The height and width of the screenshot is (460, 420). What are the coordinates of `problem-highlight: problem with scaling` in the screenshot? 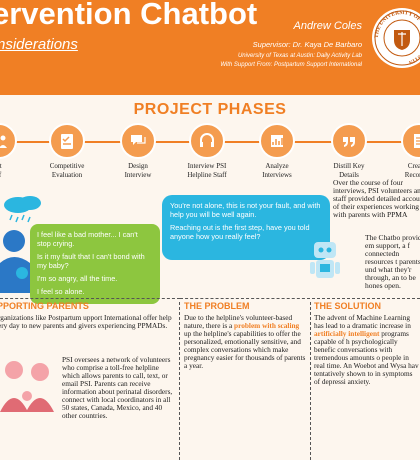 It's located at (267, 325).